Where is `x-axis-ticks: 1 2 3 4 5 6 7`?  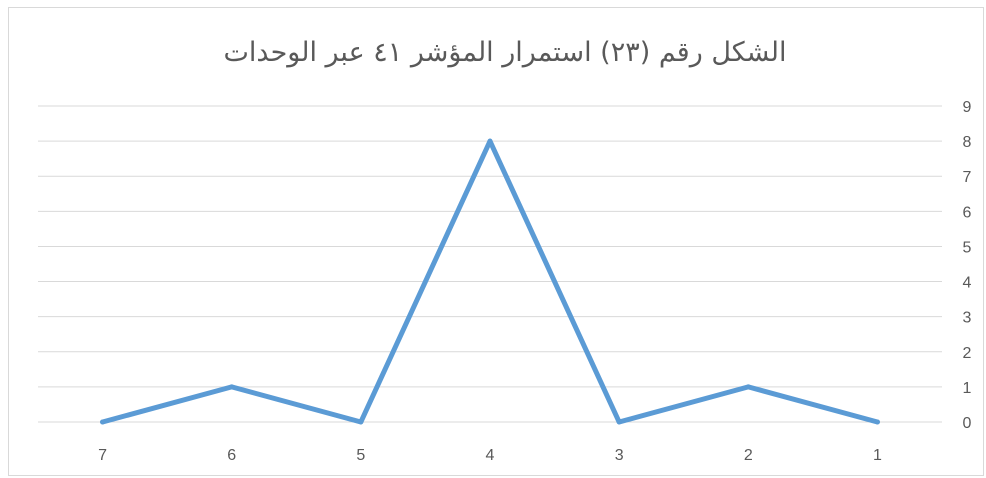
x-axis-ticks: 1 2 3 4 5 6 7 is located at coordinates (490, 455).